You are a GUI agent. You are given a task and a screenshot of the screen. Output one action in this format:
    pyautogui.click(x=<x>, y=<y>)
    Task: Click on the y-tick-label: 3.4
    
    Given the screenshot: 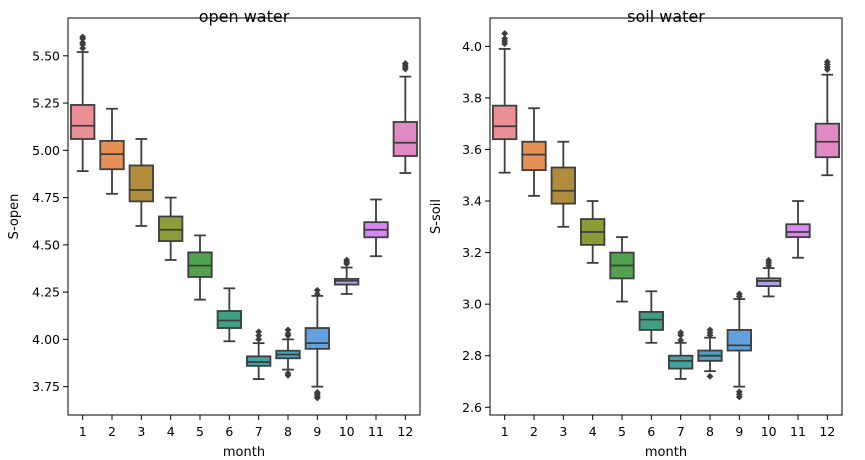 What is the action you would take?
    pyautogui.click(x=472, y=201)
    